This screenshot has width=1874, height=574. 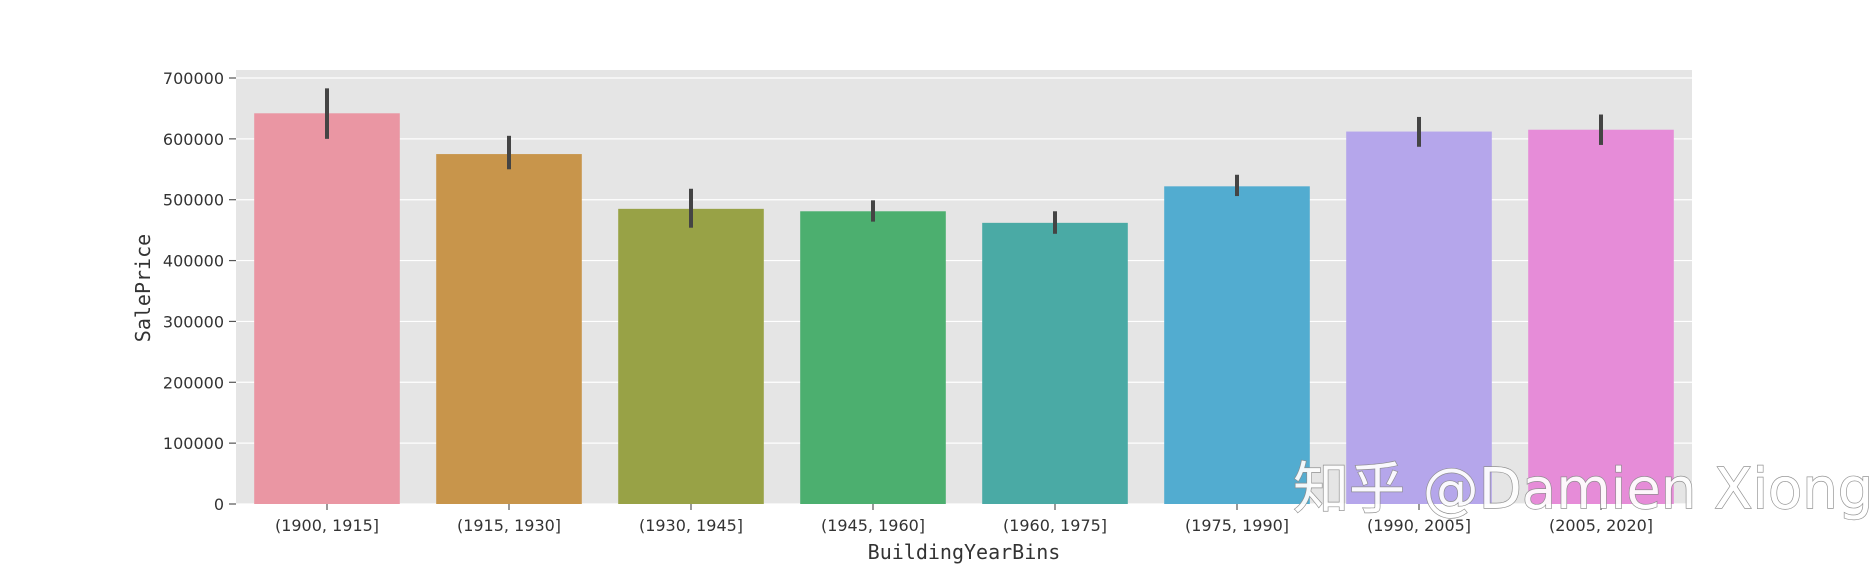 I want to click on y-tick-label: 100000, so click(x=193, y=443).